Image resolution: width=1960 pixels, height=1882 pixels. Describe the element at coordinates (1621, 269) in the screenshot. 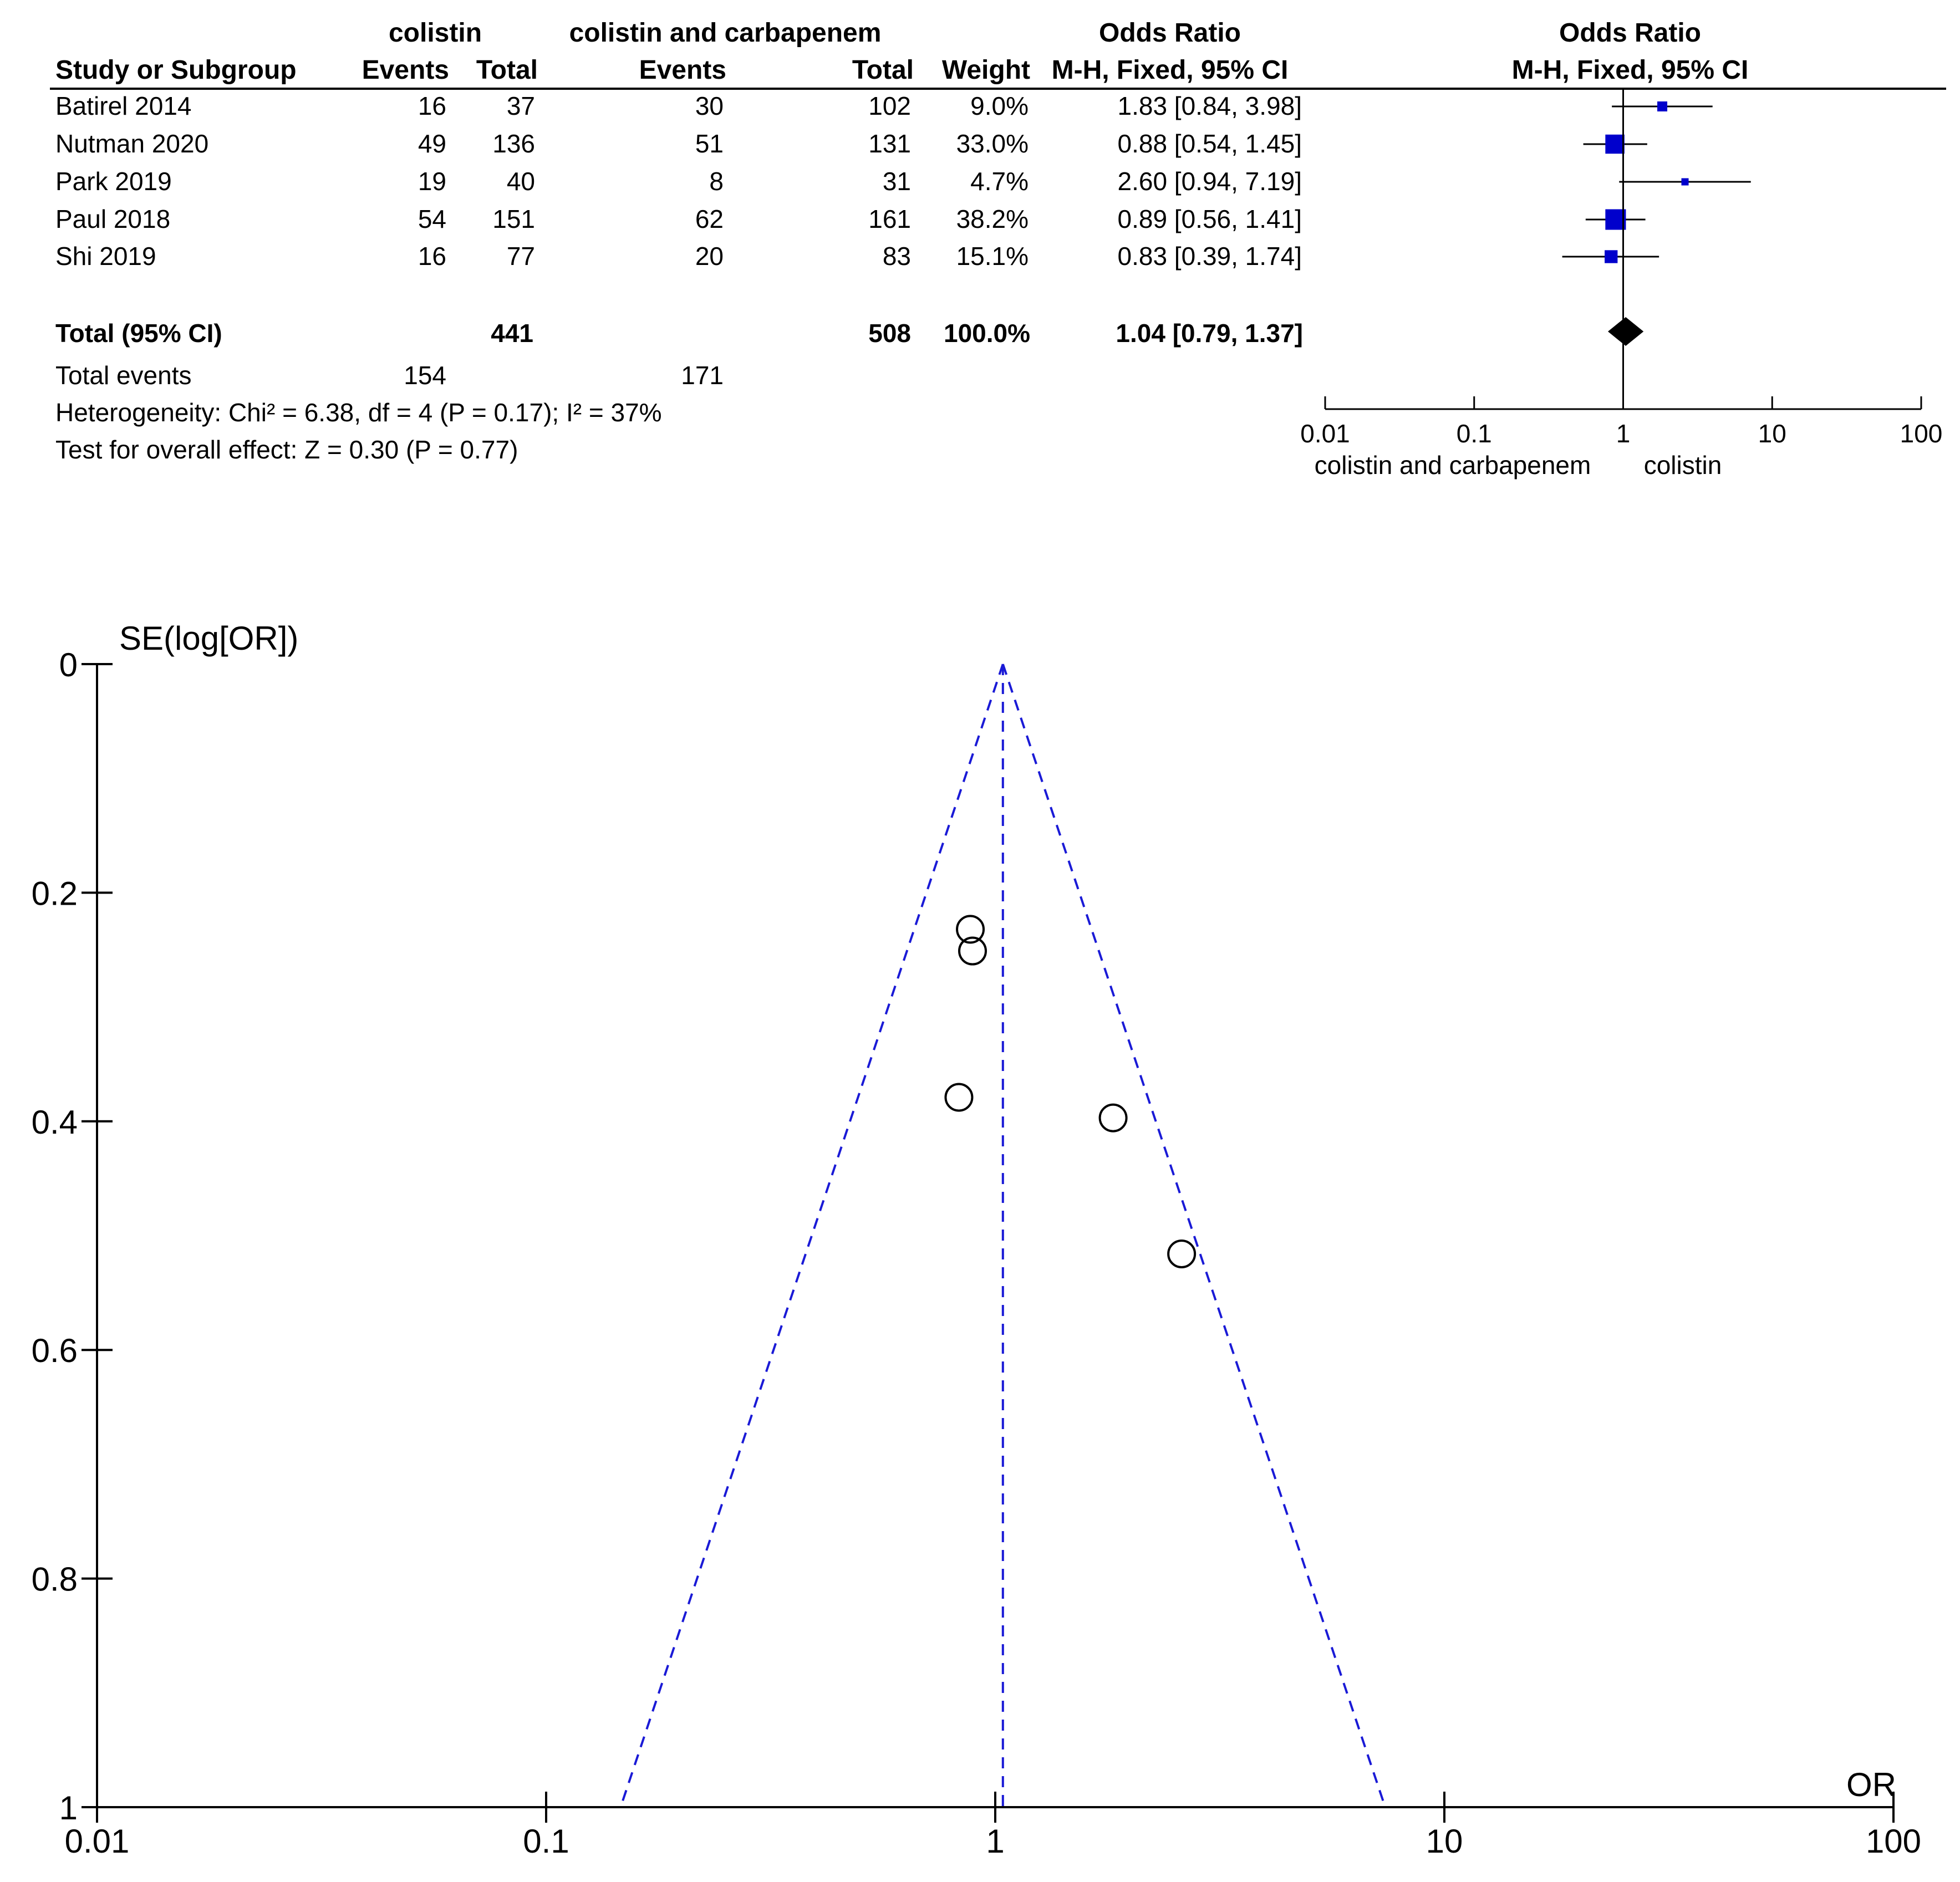

I see `forest-plot: 0.01 0.1 1 10 100` at that location.